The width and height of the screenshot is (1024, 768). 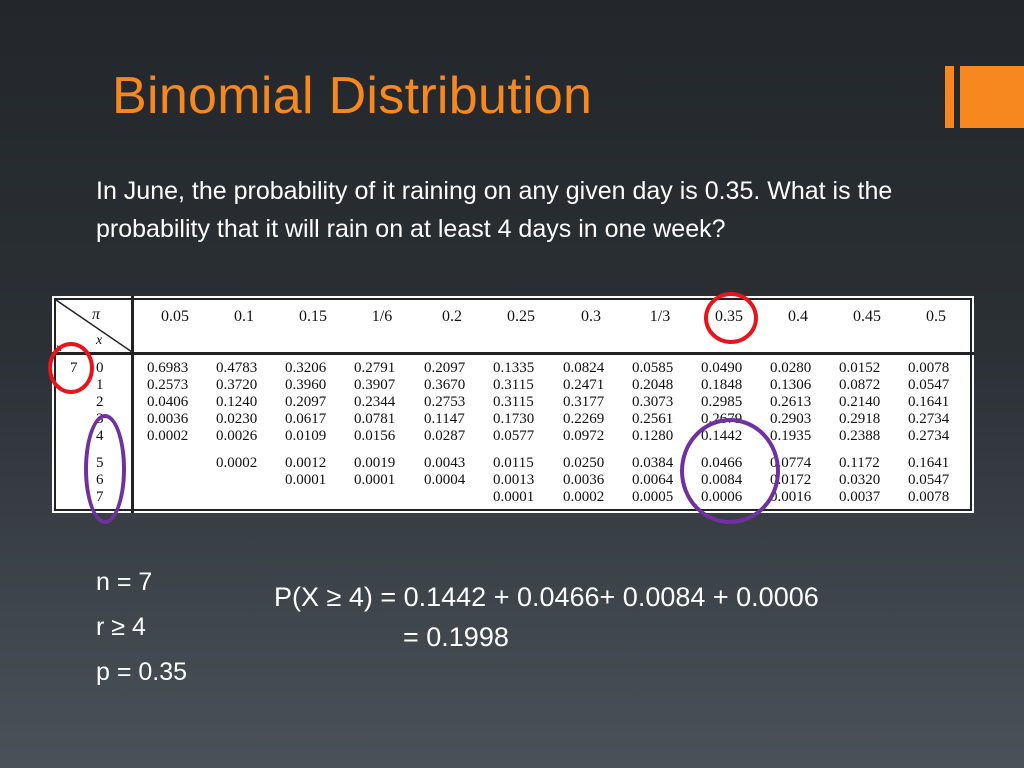 What do you see at coordinates (168, 385) in the screenshot?
I see `table-cell: 0.2573` at bounding box center [168, 385].